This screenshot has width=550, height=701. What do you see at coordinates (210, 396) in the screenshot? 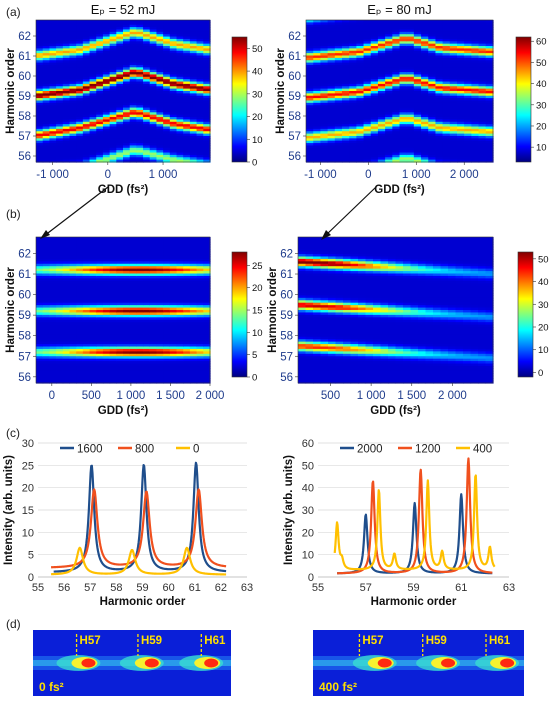
I see `x-tick-label: 2 000` at bounding box center [210, 396].